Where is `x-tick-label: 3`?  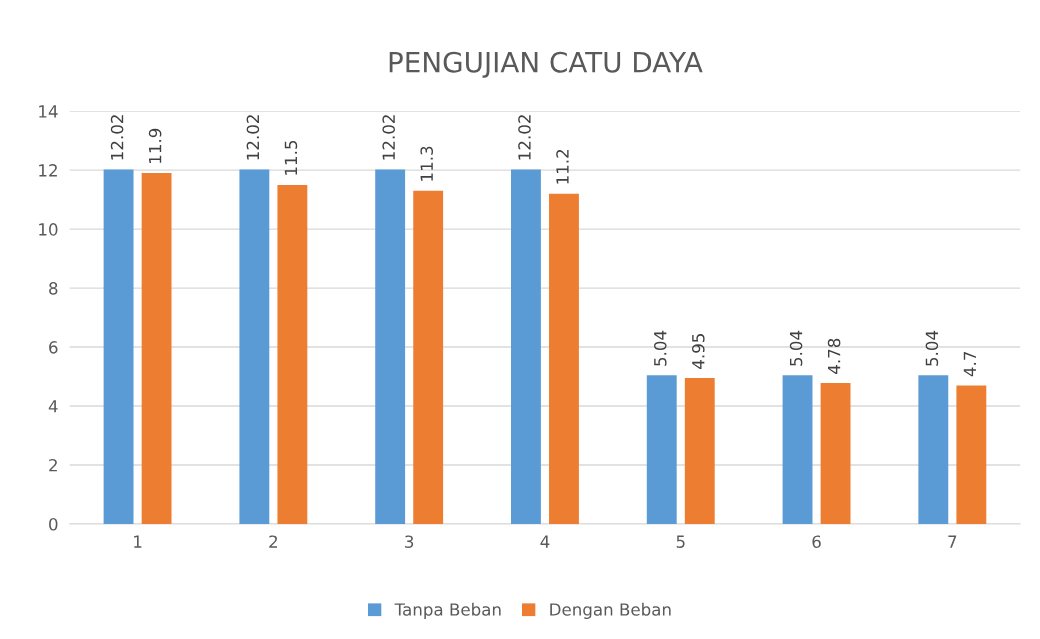 x-tick-label: 3 is located at coordinates (409, 541).